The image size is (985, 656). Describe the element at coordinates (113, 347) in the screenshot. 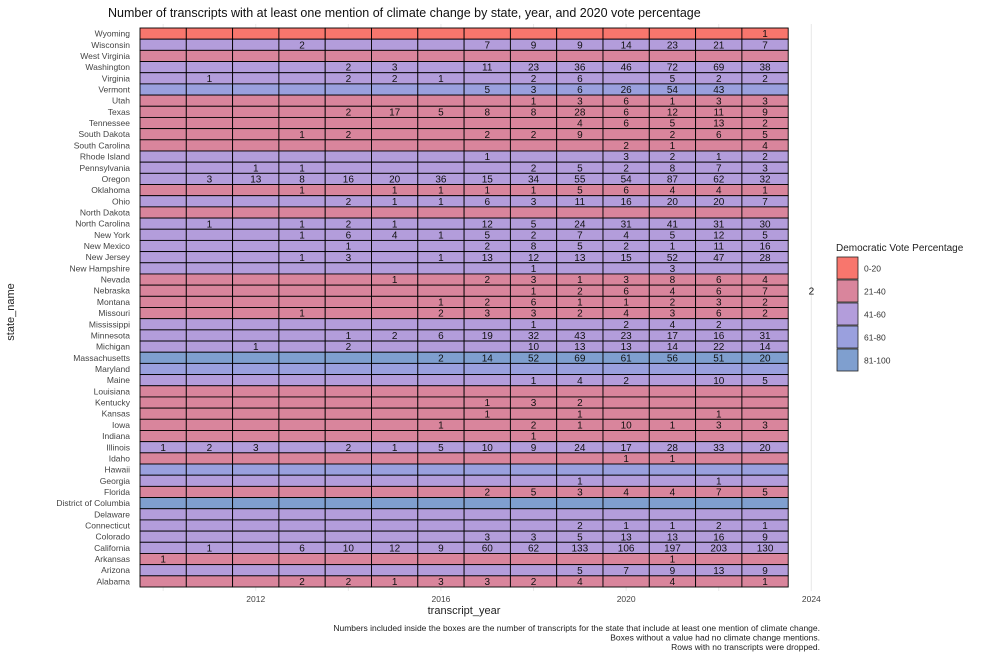

I see `state-label: Michigan` at that location.